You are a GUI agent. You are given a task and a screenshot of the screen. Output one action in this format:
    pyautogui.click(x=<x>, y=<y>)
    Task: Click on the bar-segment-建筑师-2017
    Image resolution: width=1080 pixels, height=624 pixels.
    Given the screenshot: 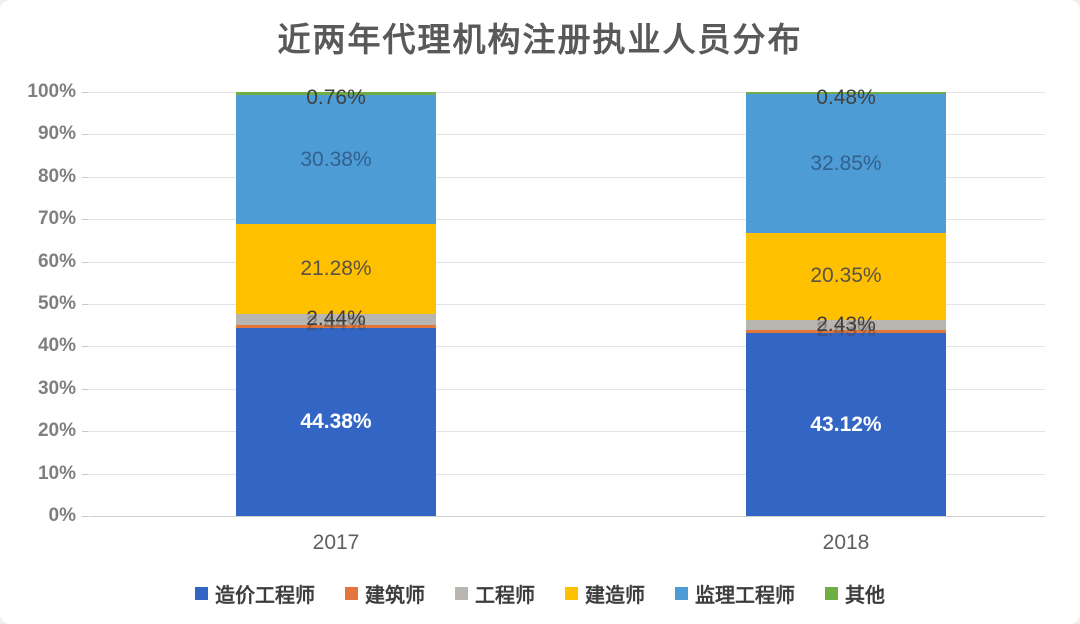 What is the action you would take?
    pyautogui.click(x=336, y=326)
    